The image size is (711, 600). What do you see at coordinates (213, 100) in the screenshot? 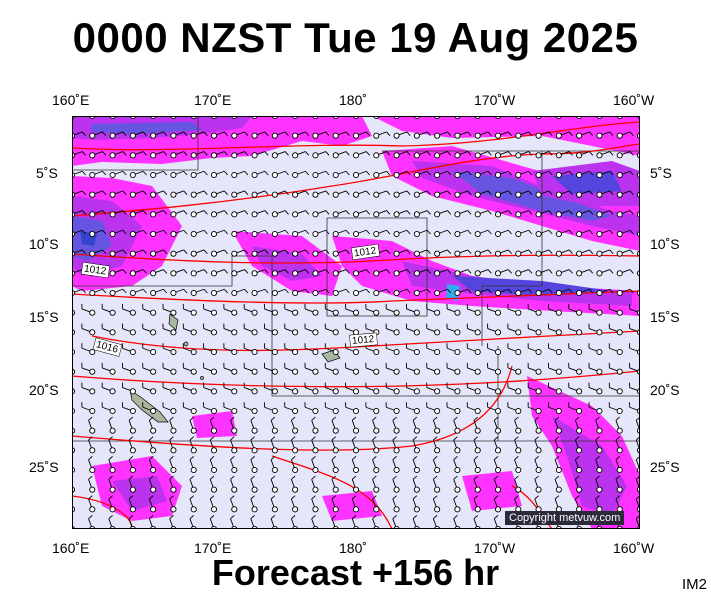
I see `top-lon-label: 170˚E` at bounding box center [213, 100].